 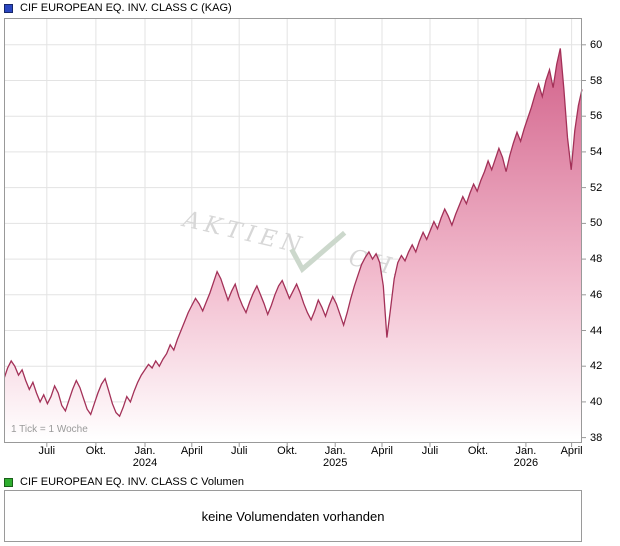 I want to click on y-axis-label: 52, so click(x=596, y=187).